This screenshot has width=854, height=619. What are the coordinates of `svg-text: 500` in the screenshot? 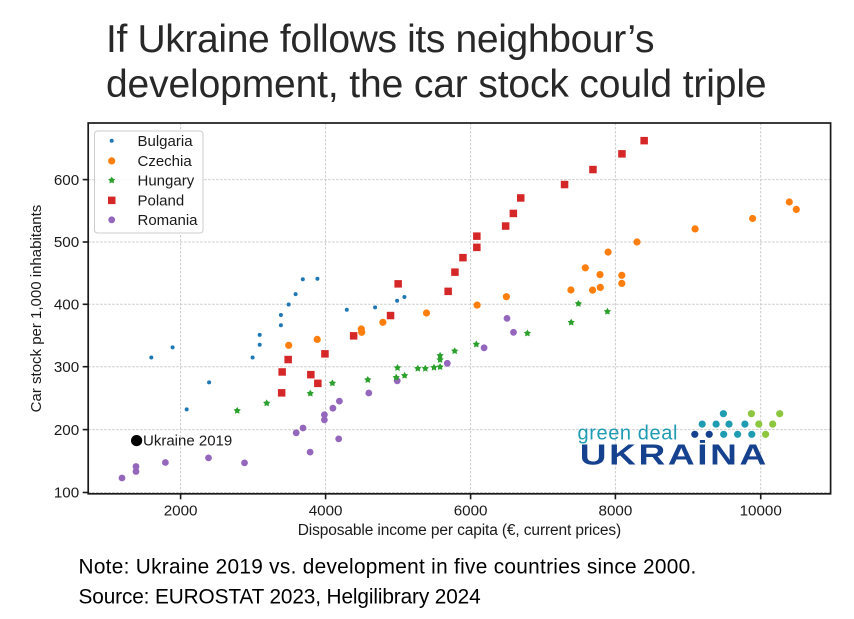 It's located at (66, 242).